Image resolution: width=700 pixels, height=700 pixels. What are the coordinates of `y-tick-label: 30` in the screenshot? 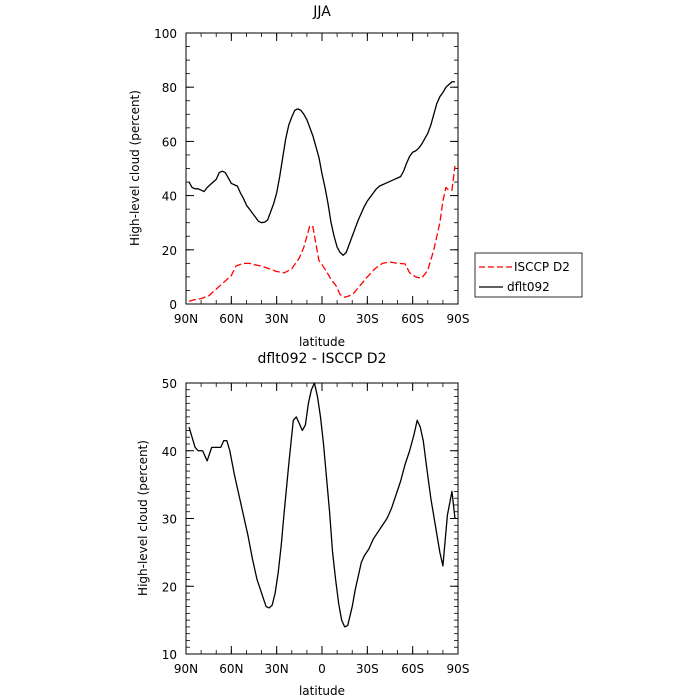 It's located at (169, 520).